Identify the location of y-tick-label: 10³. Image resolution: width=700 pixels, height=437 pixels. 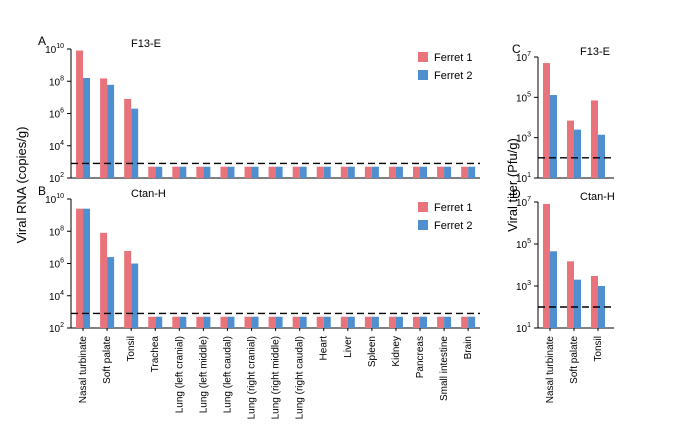
(523, 286).